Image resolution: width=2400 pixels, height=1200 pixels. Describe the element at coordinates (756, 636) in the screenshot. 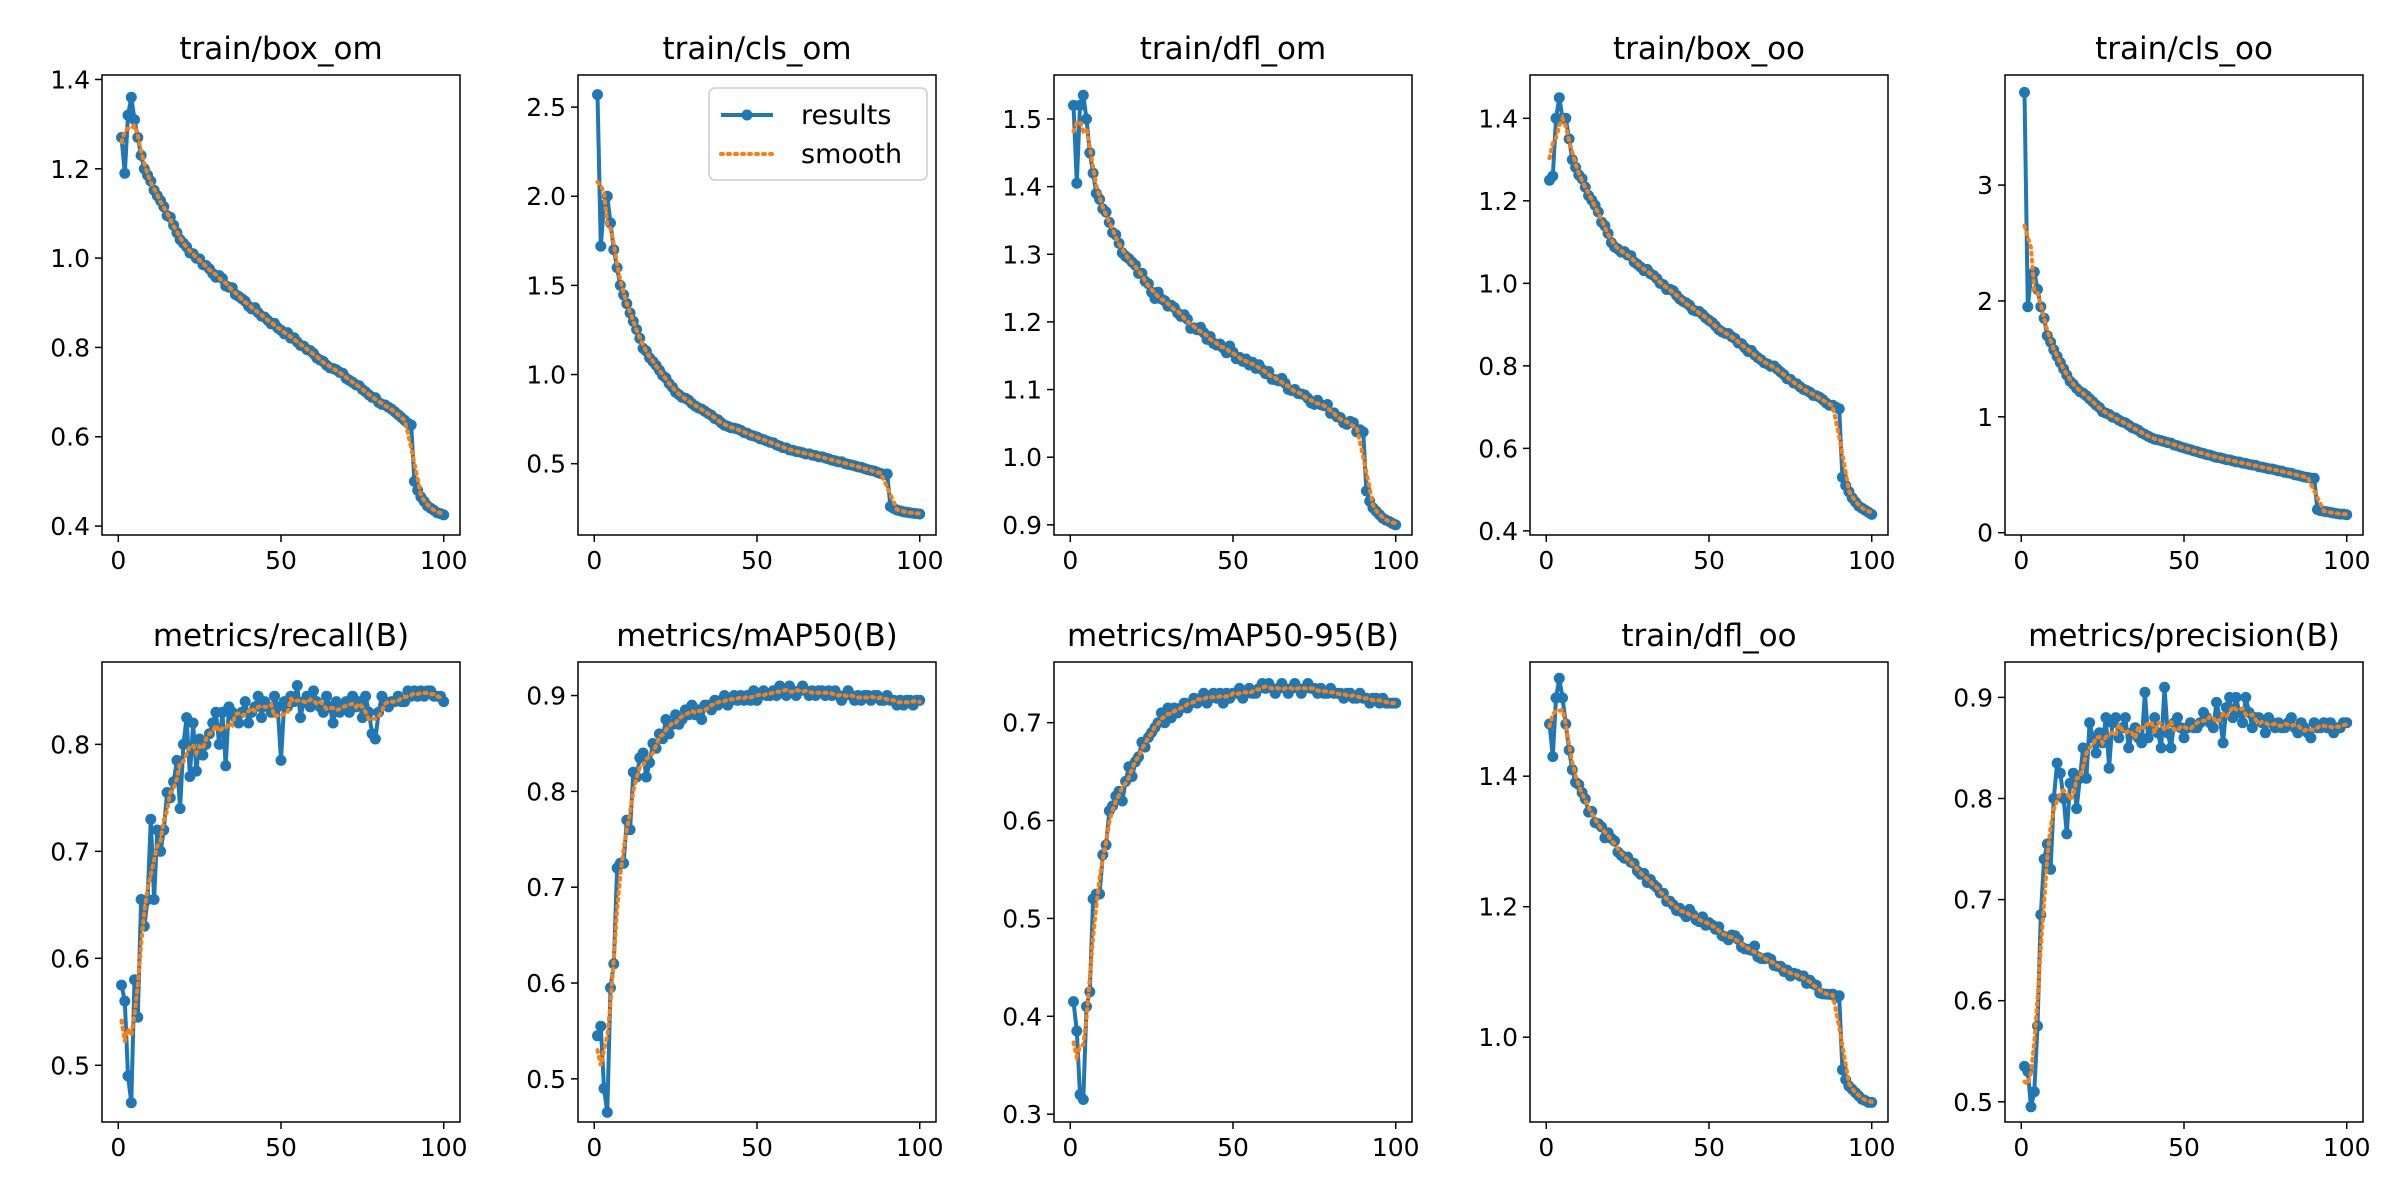

I see `plot-title: metrics/mAP50(B)` at that location.